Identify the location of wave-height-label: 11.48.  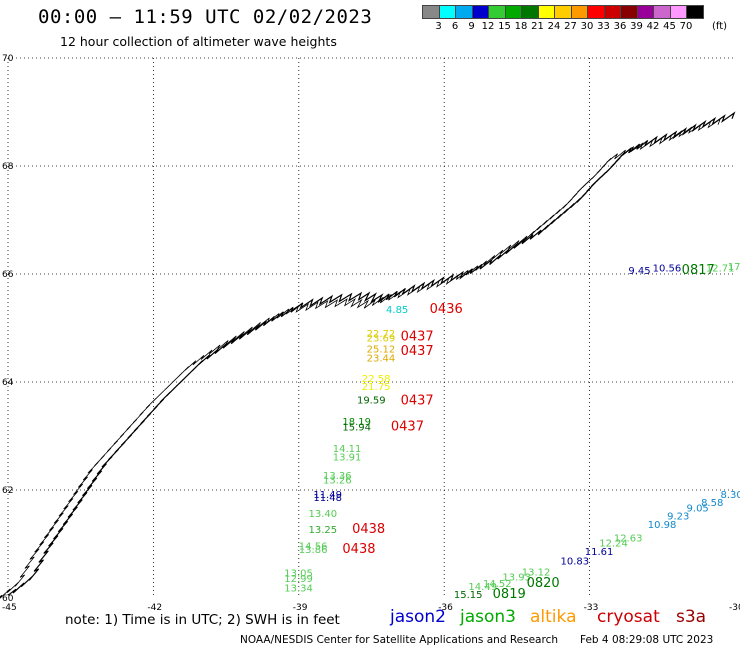
(327, 498).